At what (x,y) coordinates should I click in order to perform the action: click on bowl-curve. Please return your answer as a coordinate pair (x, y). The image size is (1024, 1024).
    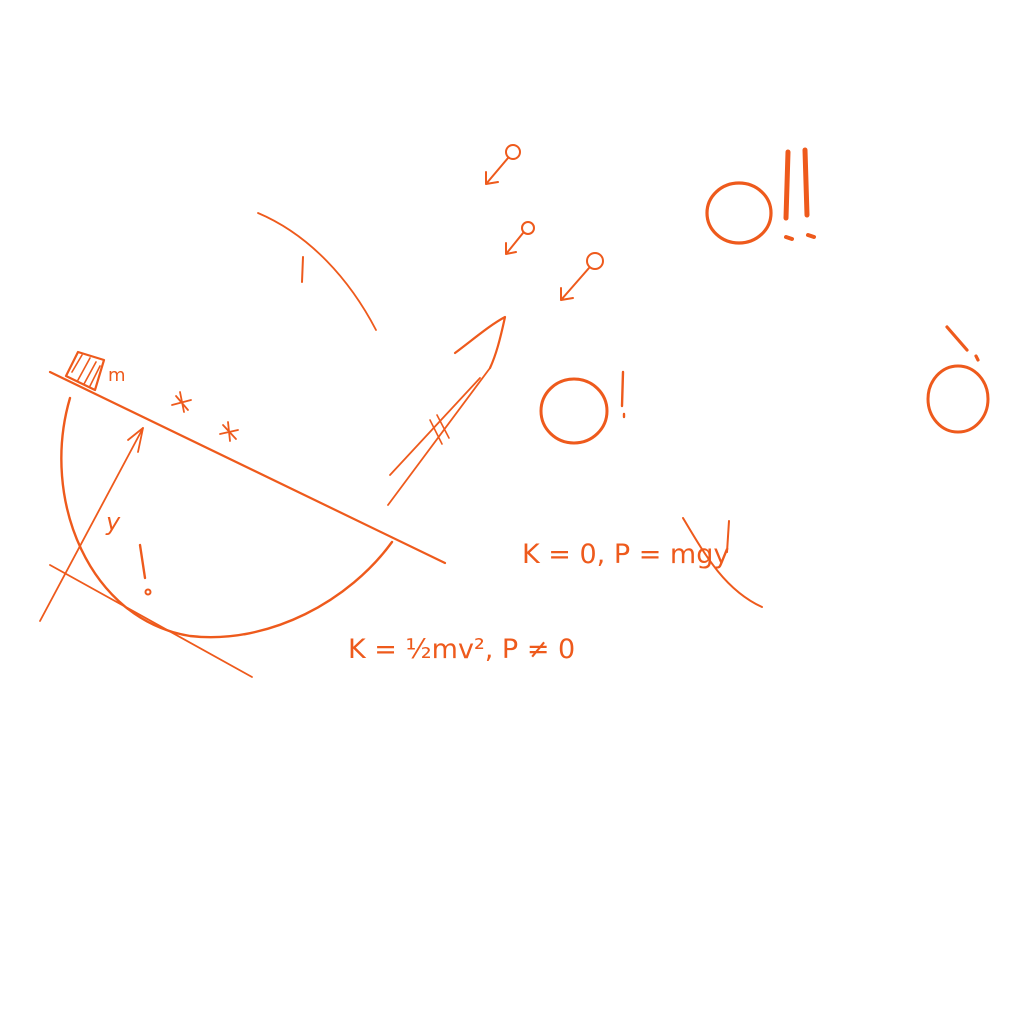
    Looking at the image, I should click on (227, 517).